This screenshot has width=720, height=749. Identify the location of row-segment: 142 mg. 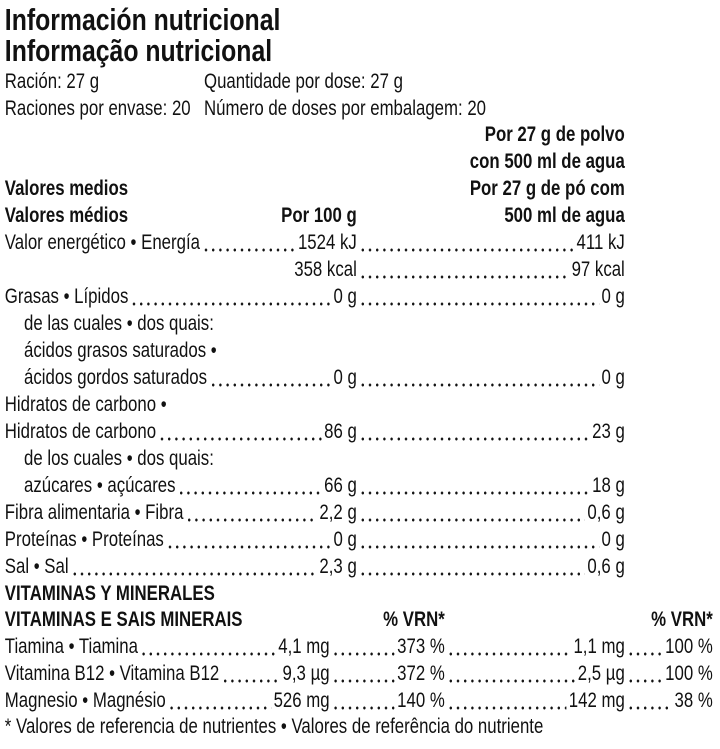
(535, 700).